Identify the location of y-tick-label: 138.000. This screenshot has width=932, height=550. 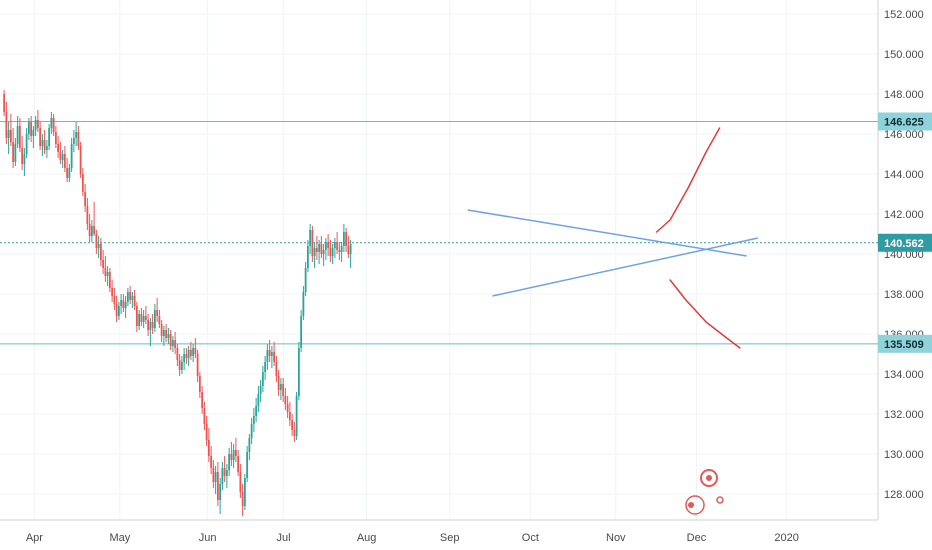
(904, 295).